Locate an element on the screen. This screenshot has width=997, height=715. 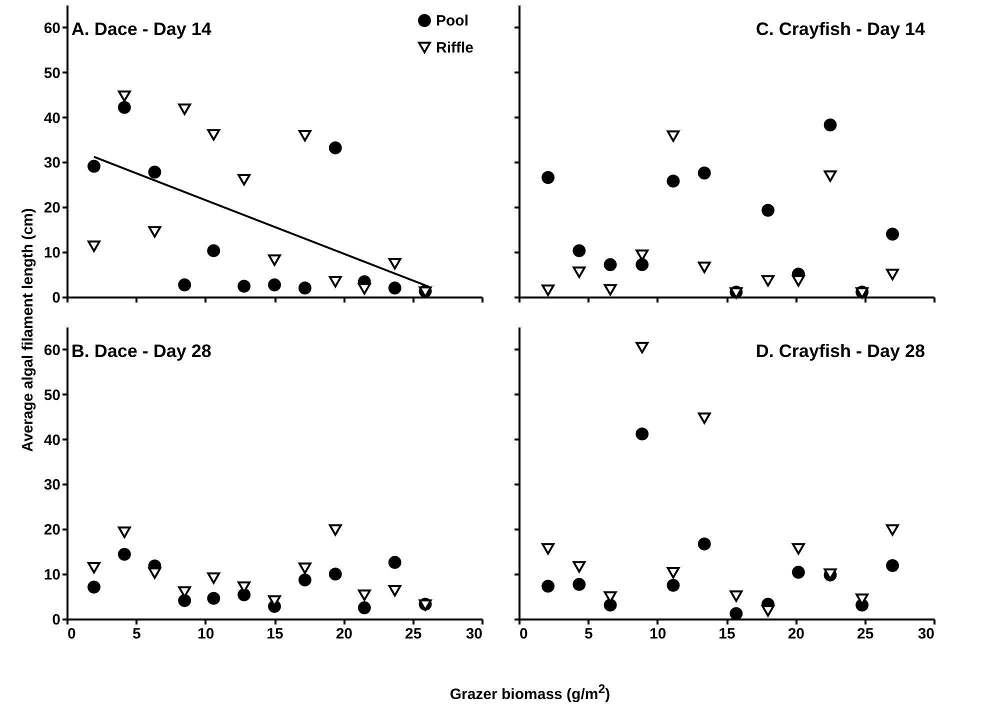
legend-label: Riffle is located at coordinates (455, 48).